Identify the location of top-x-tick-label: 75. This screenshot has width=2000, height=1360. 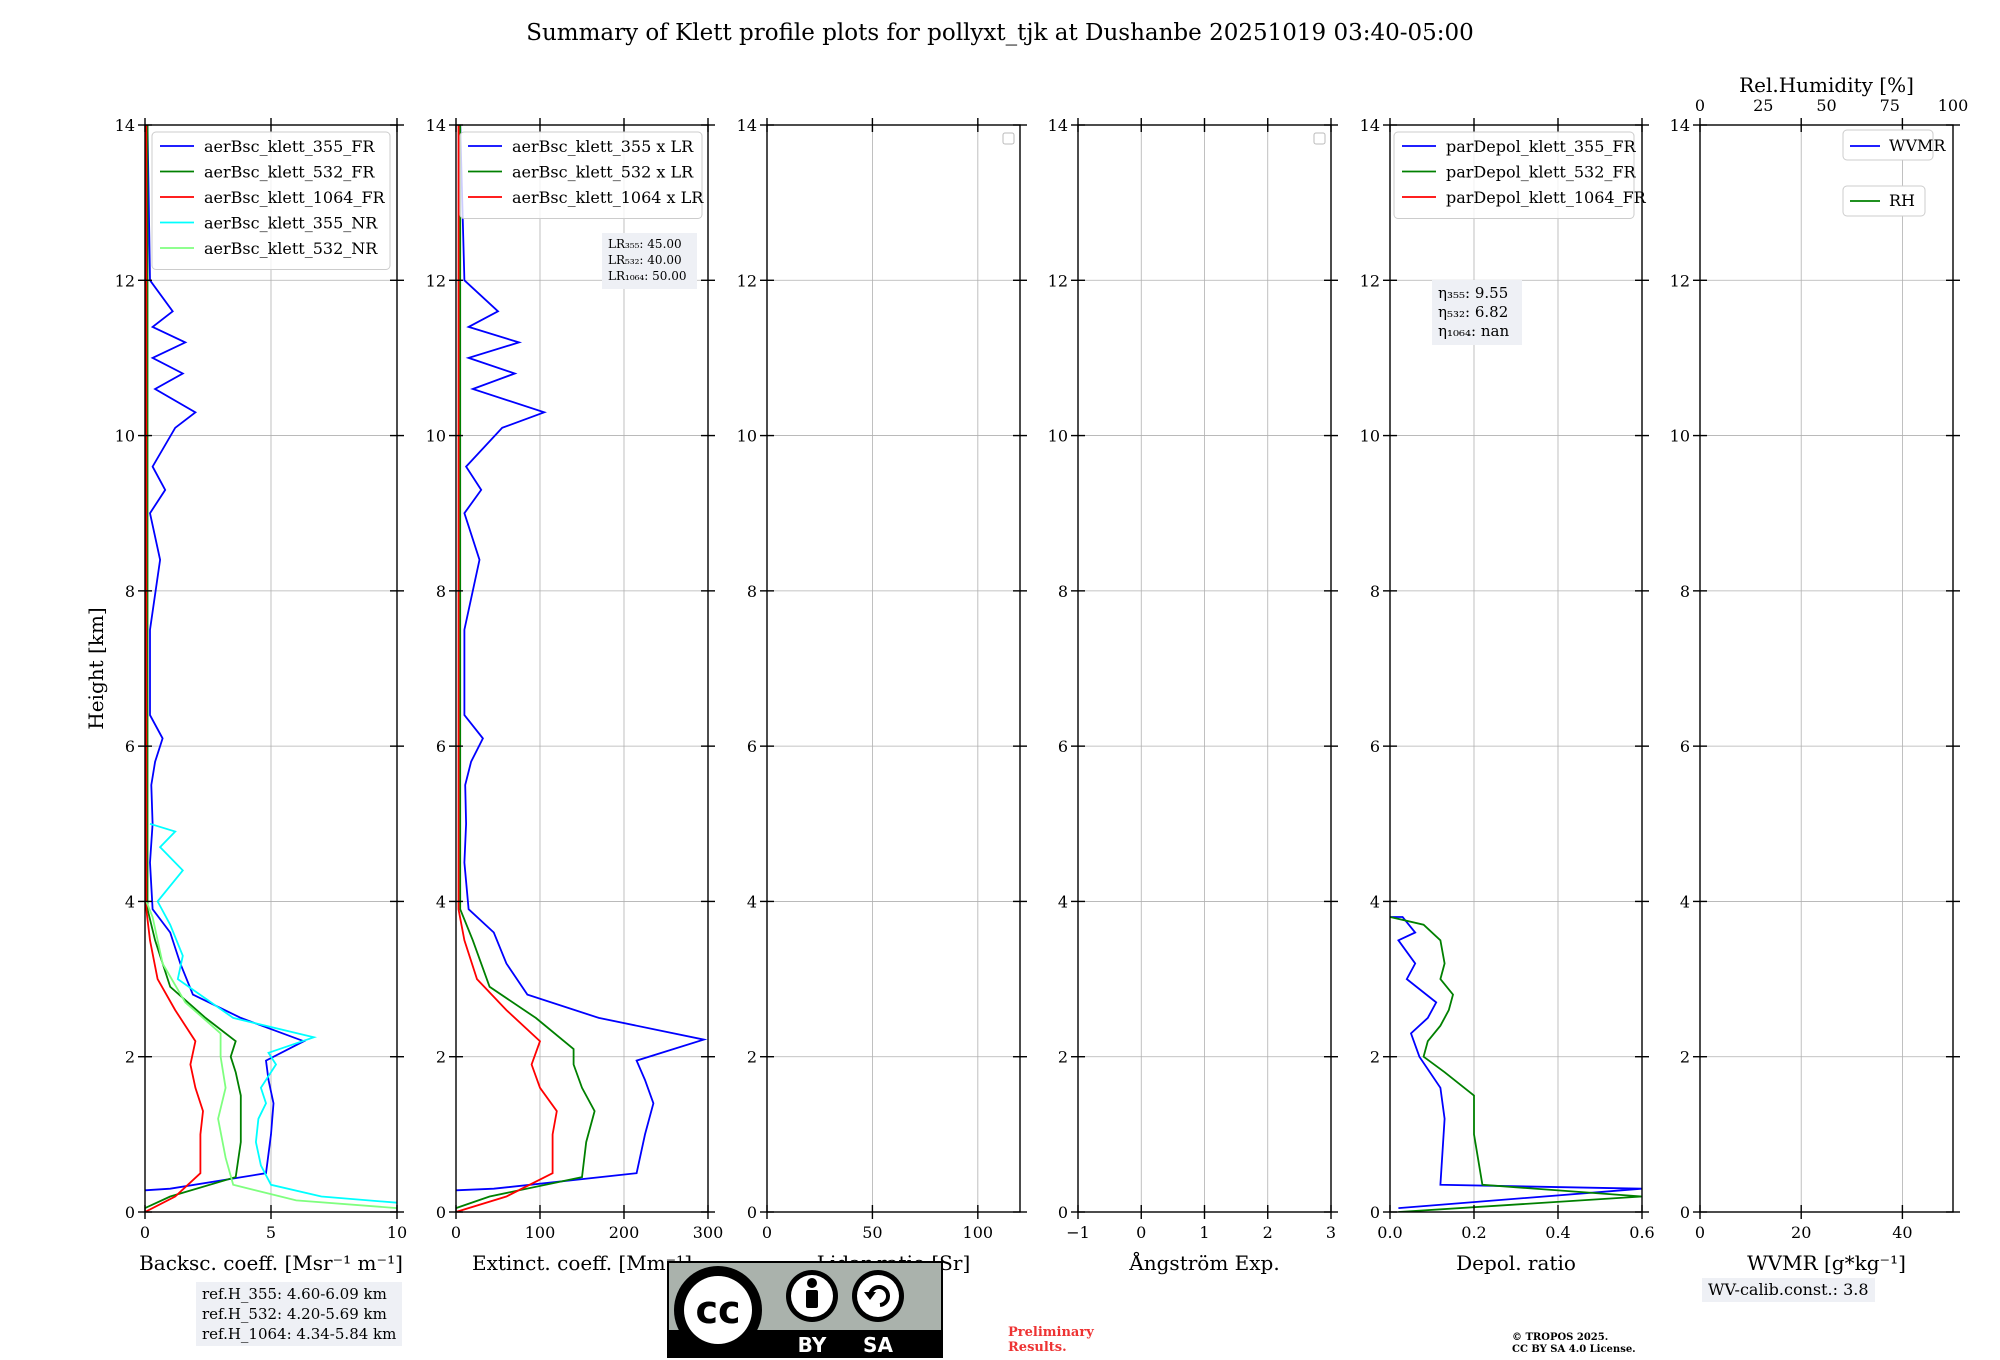
(1890, 105).